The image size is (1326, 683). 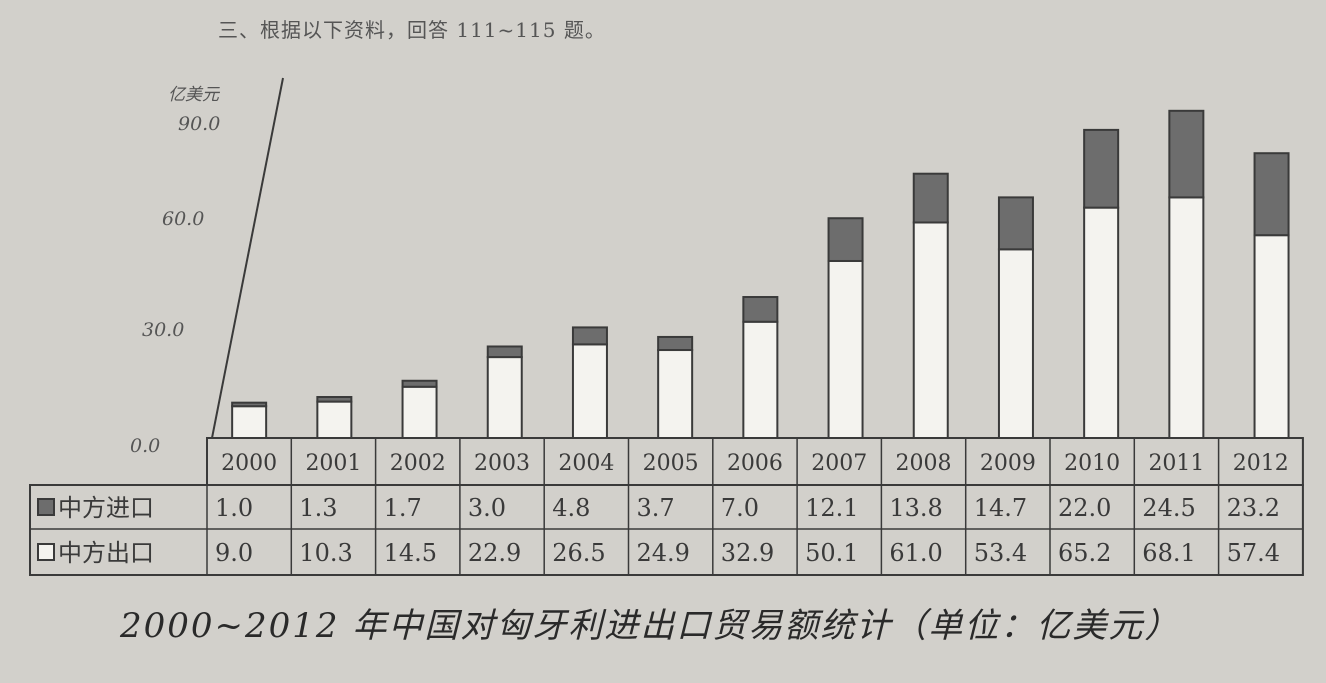 I want to click on data-label: 9.0, so click(x=234, y=553).